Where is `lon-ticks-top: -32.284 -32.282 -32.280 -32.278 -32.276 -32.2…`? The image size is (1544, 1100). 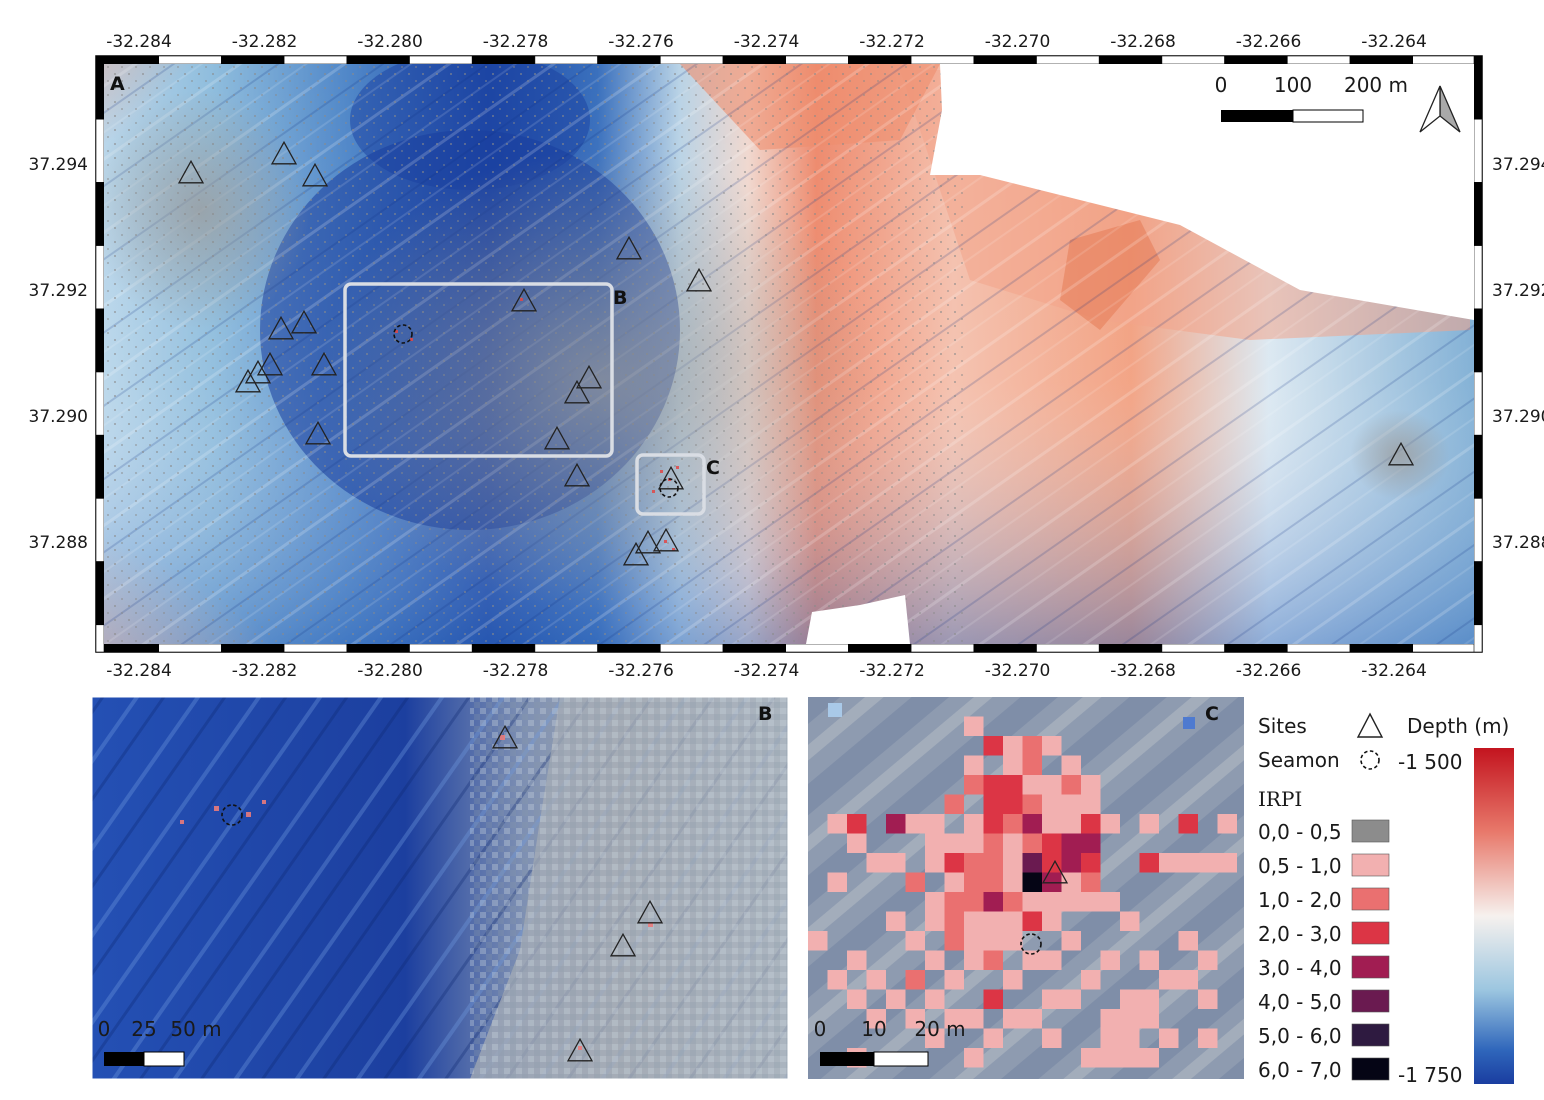
lon-ticks-top: -32.284 -32.282 -32.280 -32.278 -32.276 -32.2… is located at coordinates (766, 42).